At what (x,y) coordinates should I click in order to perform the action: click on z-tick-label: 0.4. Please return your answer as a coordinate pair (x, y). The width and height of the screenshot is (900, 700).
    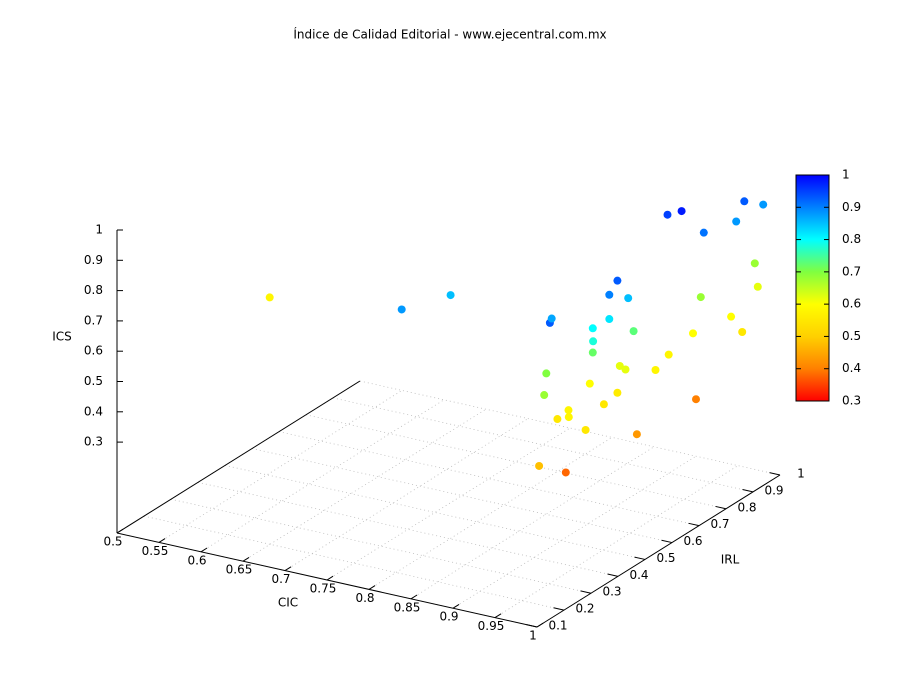
    Looking at the image, I should click on (93, 411).